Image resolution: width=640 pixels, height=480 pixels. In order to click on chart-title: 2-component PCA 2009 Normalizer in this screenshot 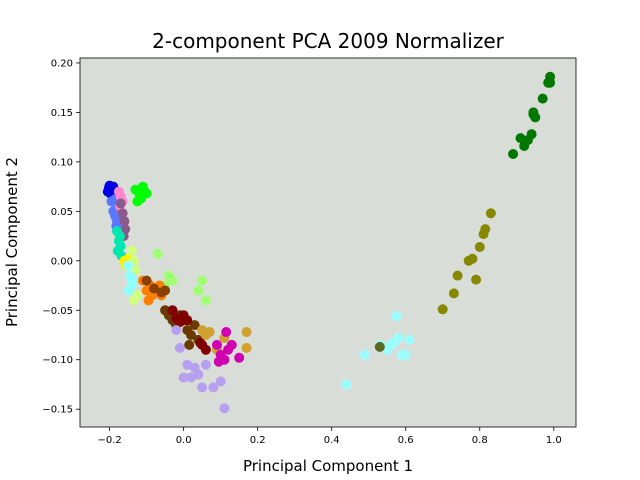, I will do `click(328, 41)`.